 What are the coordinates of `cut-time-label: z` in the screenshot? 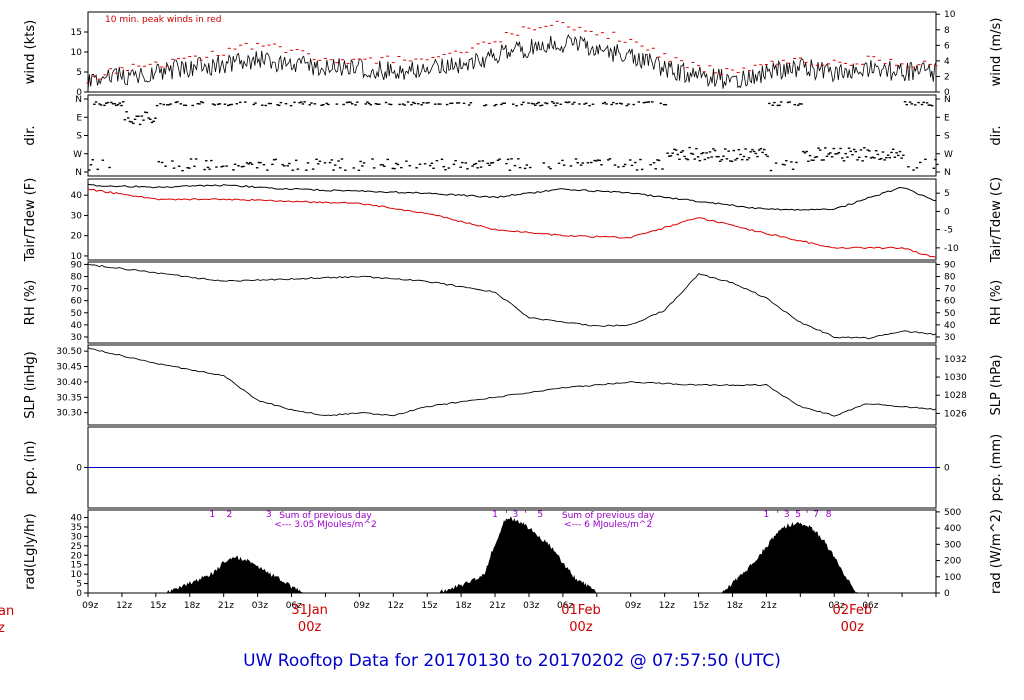 It's located at (2, 628).